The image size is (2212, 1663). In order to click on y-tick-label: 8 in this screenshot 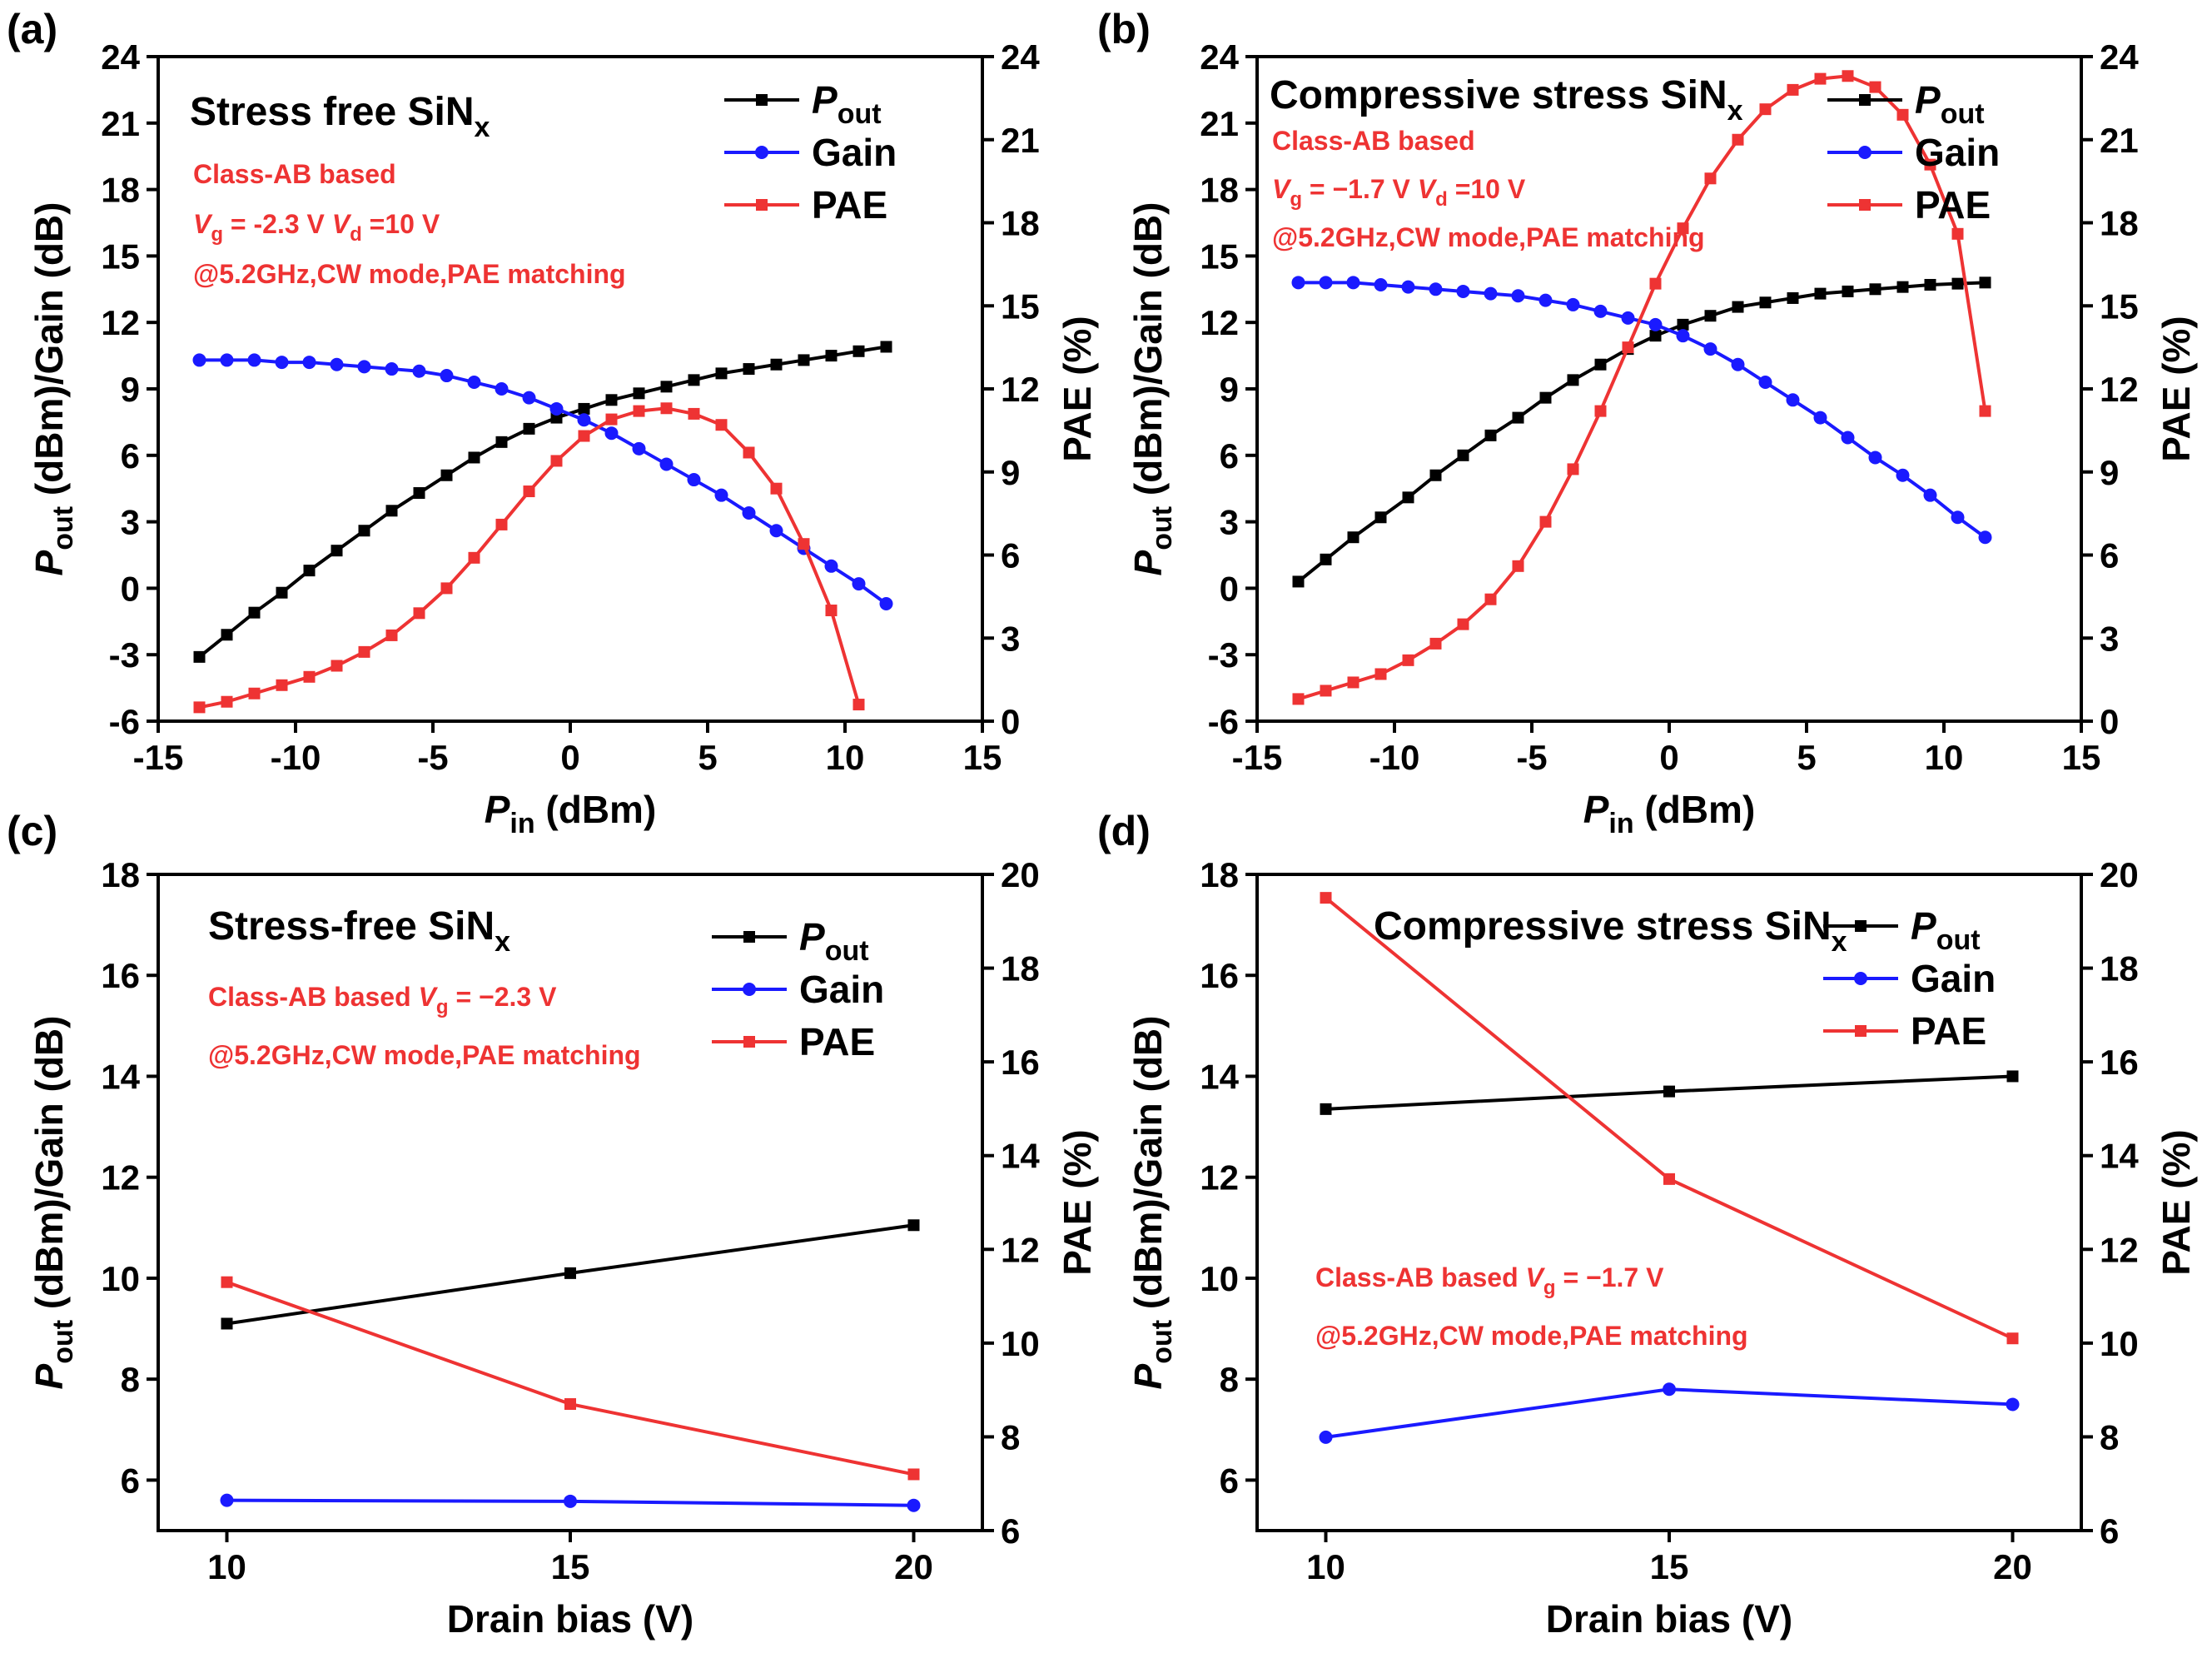, I will do `click(130, 1380)`.